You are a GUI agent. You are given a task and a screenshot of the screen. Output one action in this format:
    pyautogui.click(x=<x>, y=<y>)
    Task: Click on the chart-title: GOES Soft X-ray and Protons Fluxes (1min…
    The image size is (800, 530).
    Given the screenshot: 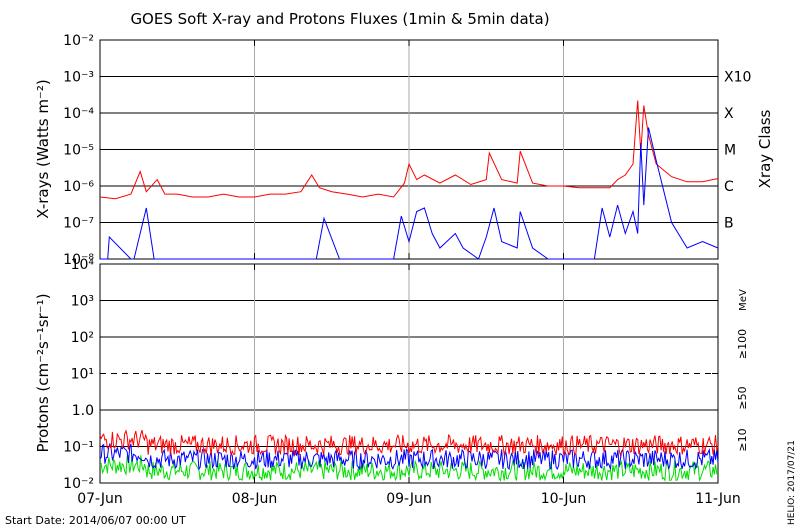 What is the action you would take?
    pyautogui.click(x=339, y=19)
    